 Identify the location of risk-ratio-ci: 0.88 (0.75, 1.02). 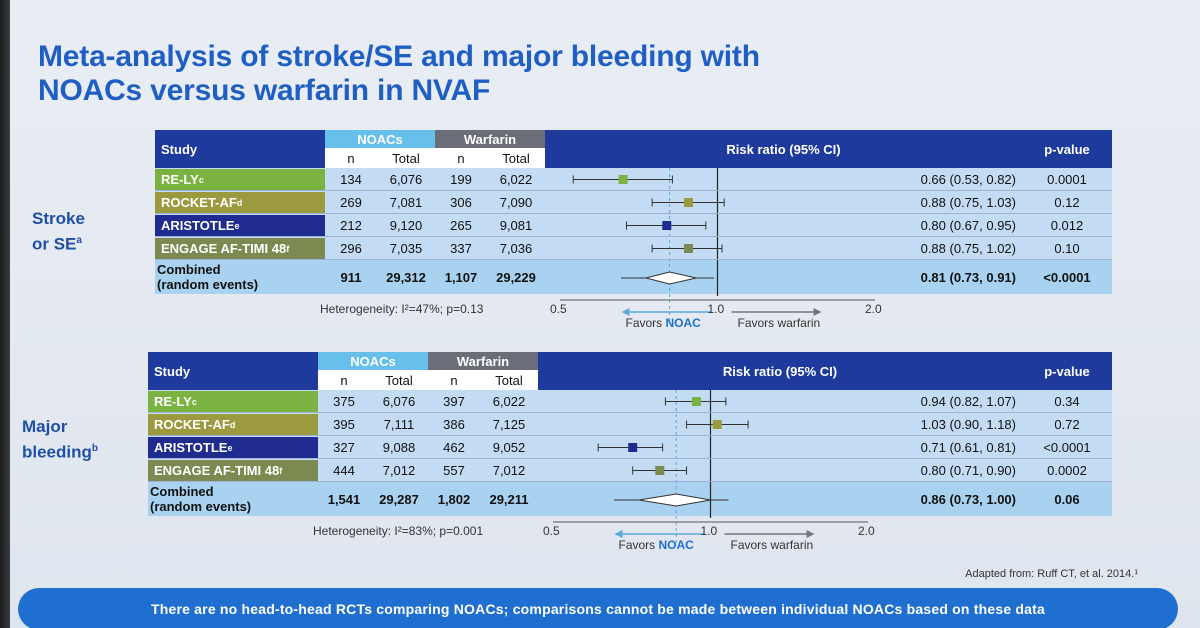
(968, 248).